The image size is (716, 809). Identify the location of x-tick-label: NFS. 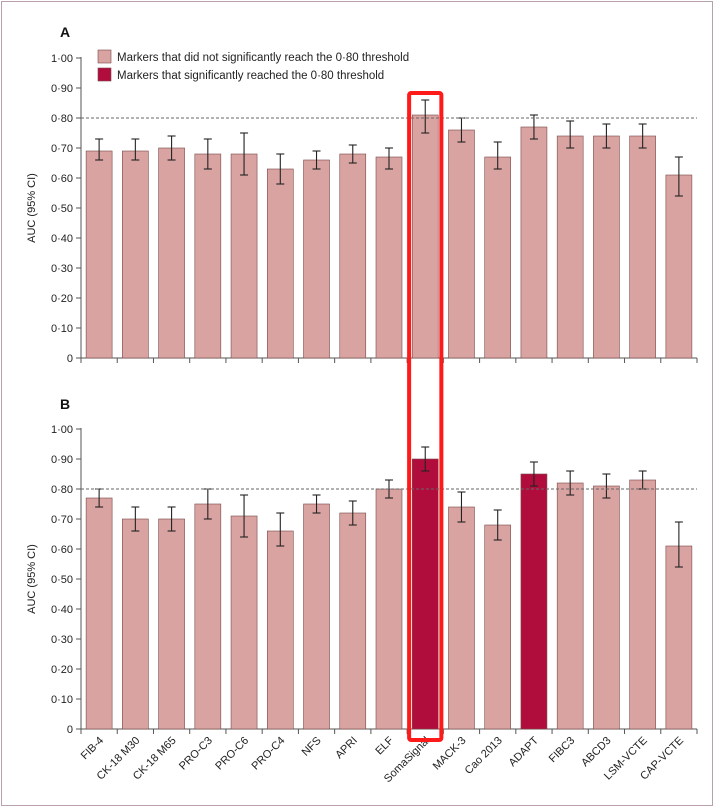
(312, 747).